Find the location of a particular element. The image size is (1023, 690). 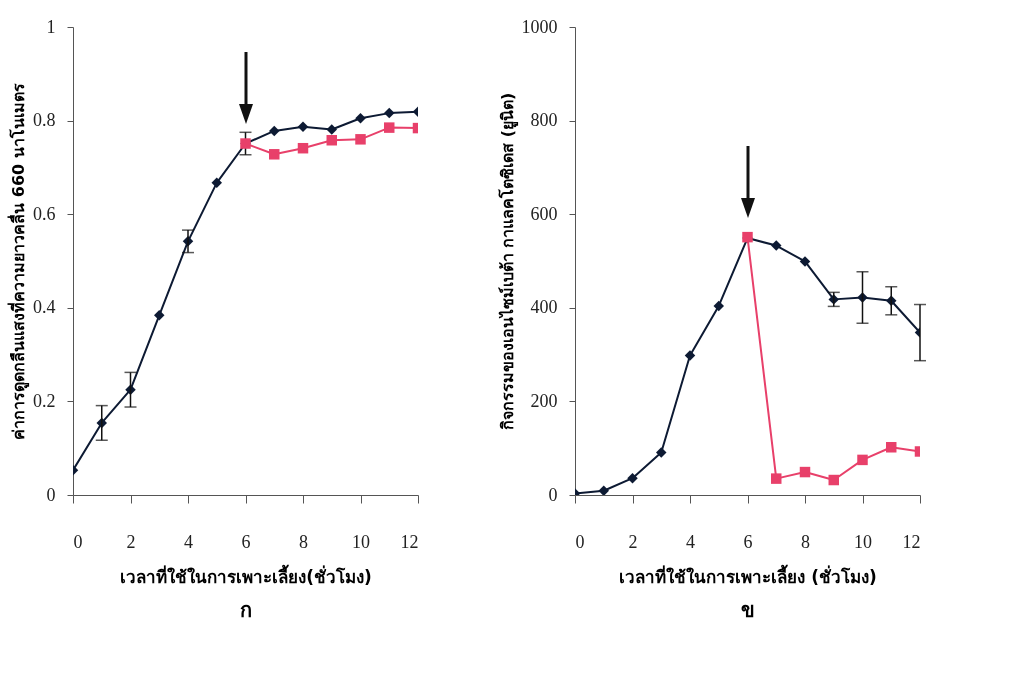

y-tick-label: 200 is located at coordinates (544, 400).